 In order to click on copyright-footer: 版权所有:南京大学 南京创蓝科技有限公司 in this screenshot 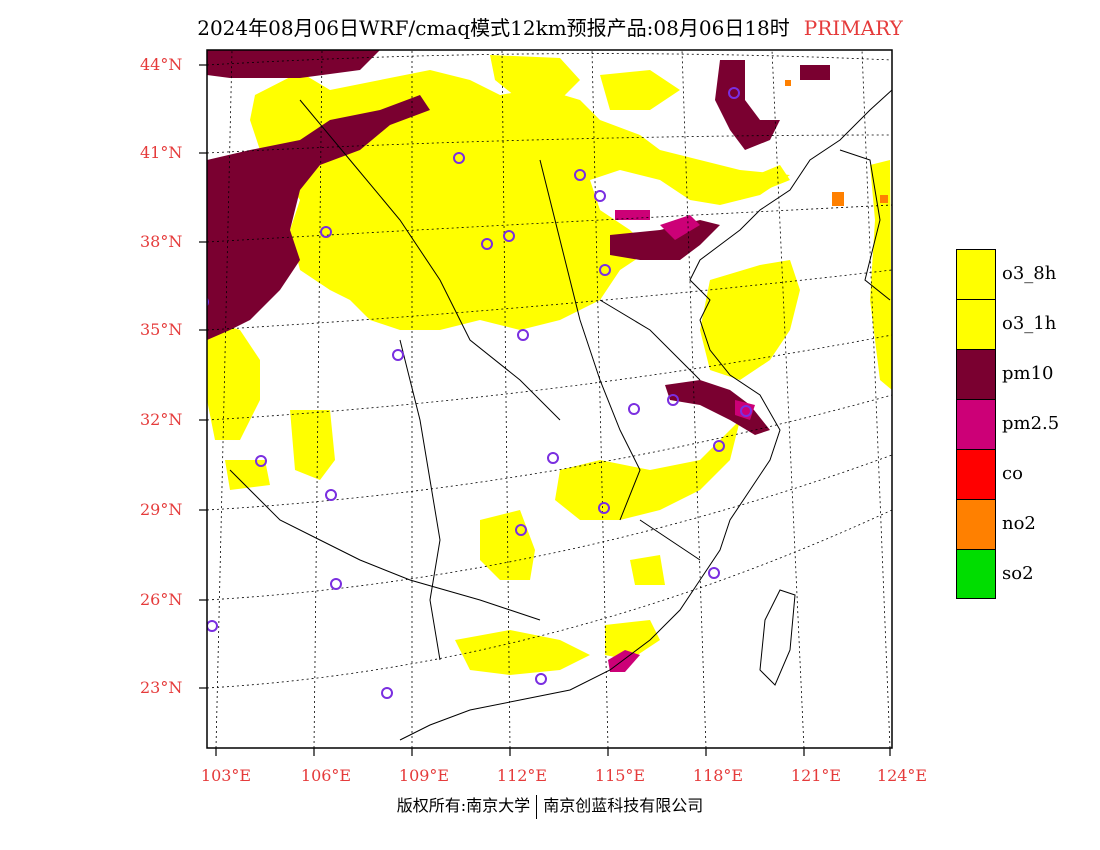, I will do `click(550, 805)`.